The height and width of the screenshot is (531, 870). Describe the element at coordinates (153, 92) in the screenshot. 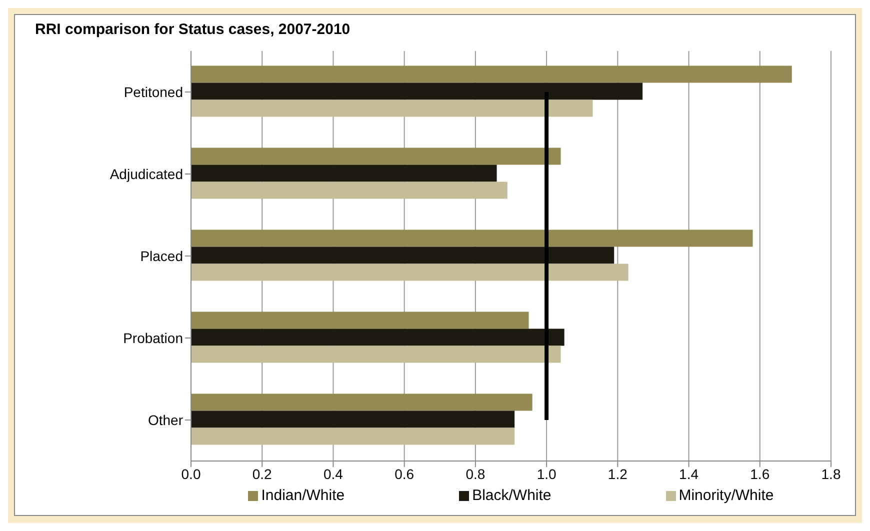

I see `y-tick-label: Petitoned` at that location.